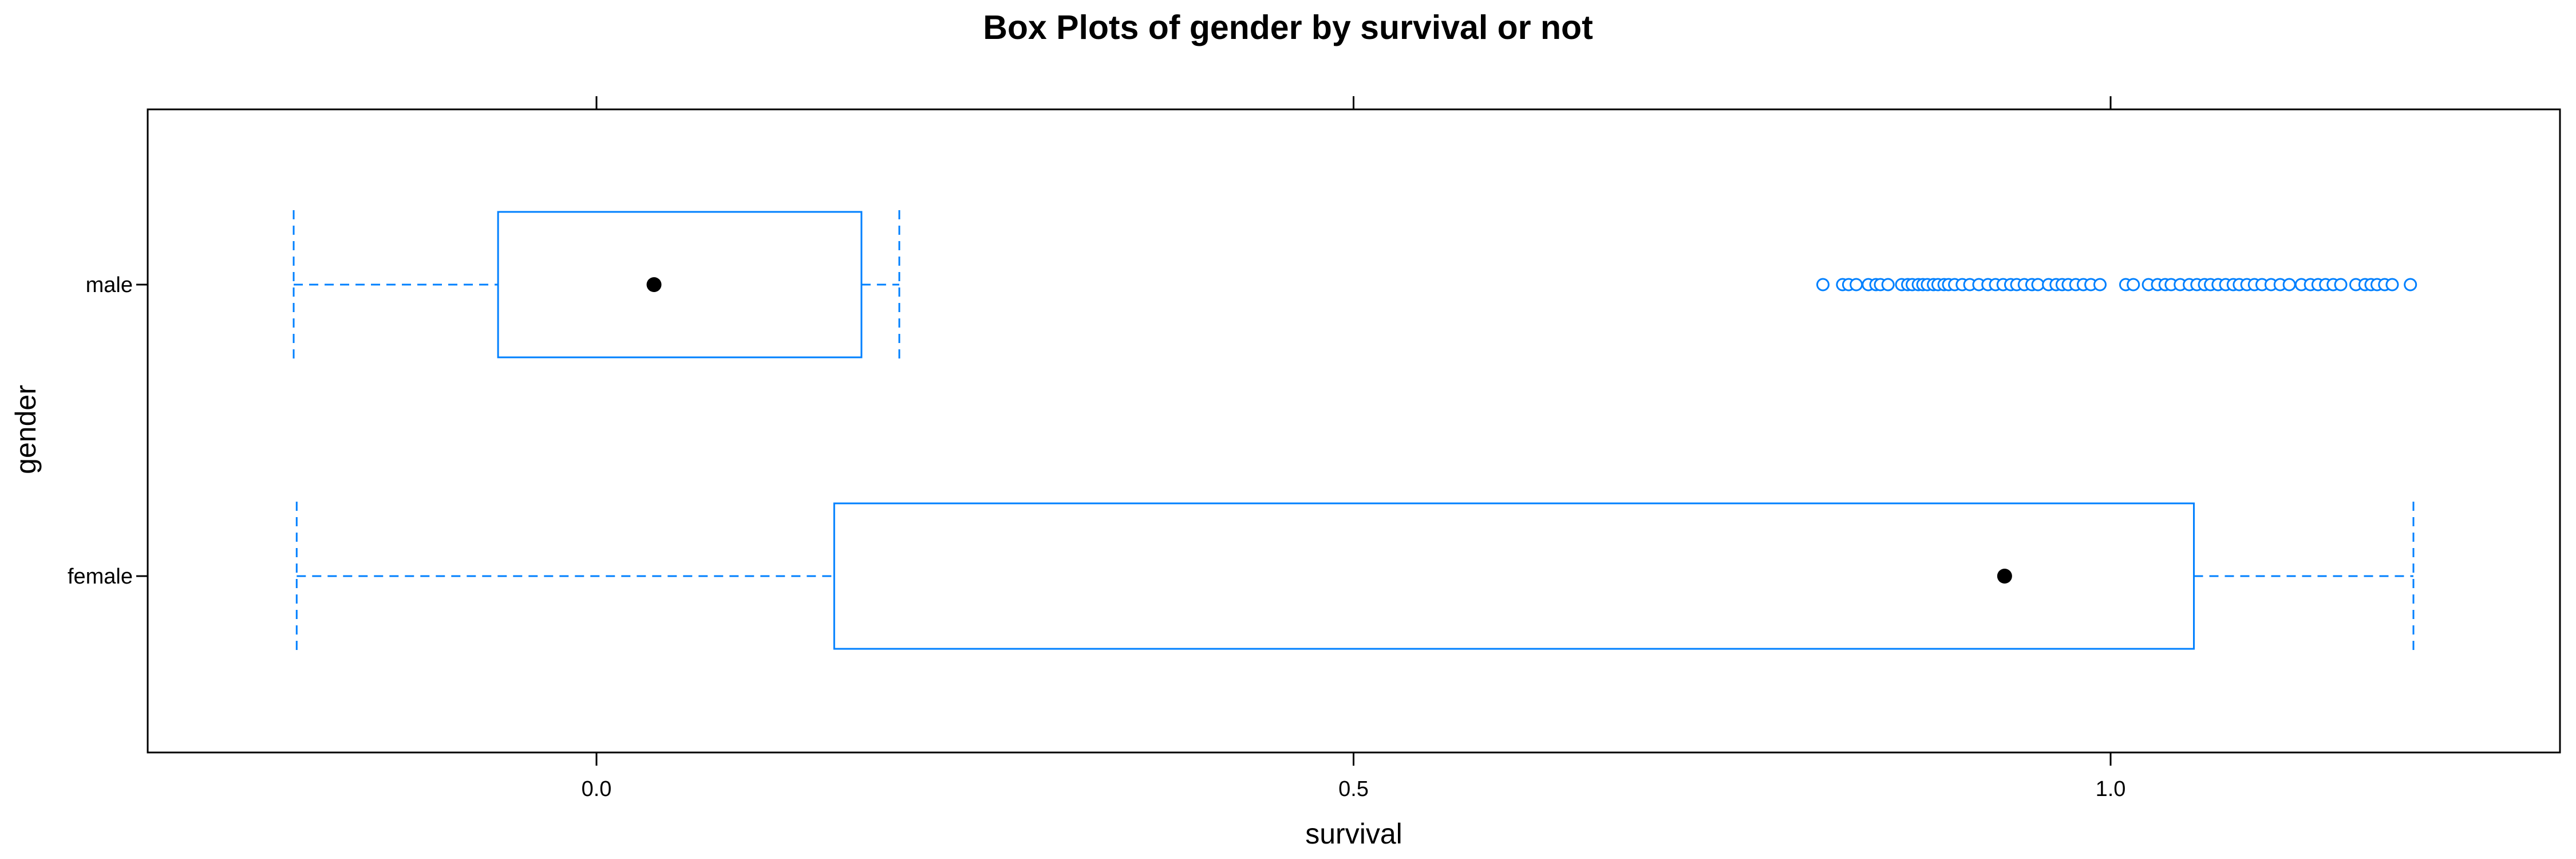 This screenshot has height=859, width=2576. I want to click on x-axis-label: survival, so click(1353, 834).